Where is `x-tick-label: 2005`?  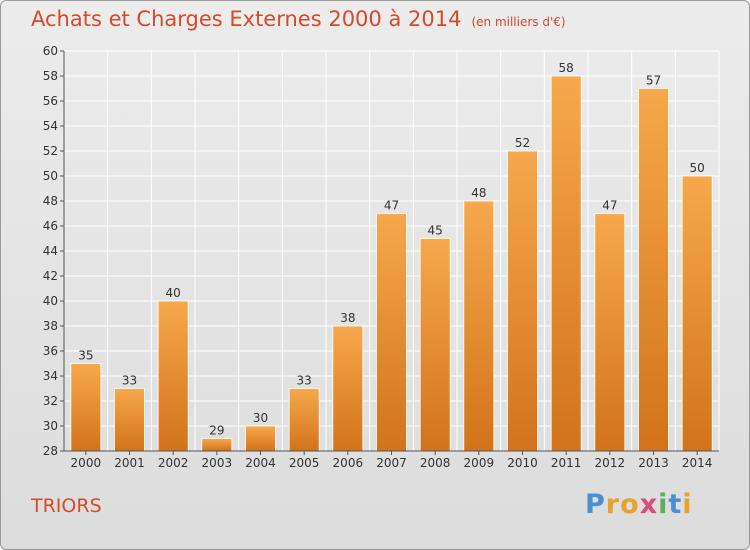
x-tick-label: 2005 is located at coordinates (304, 463).